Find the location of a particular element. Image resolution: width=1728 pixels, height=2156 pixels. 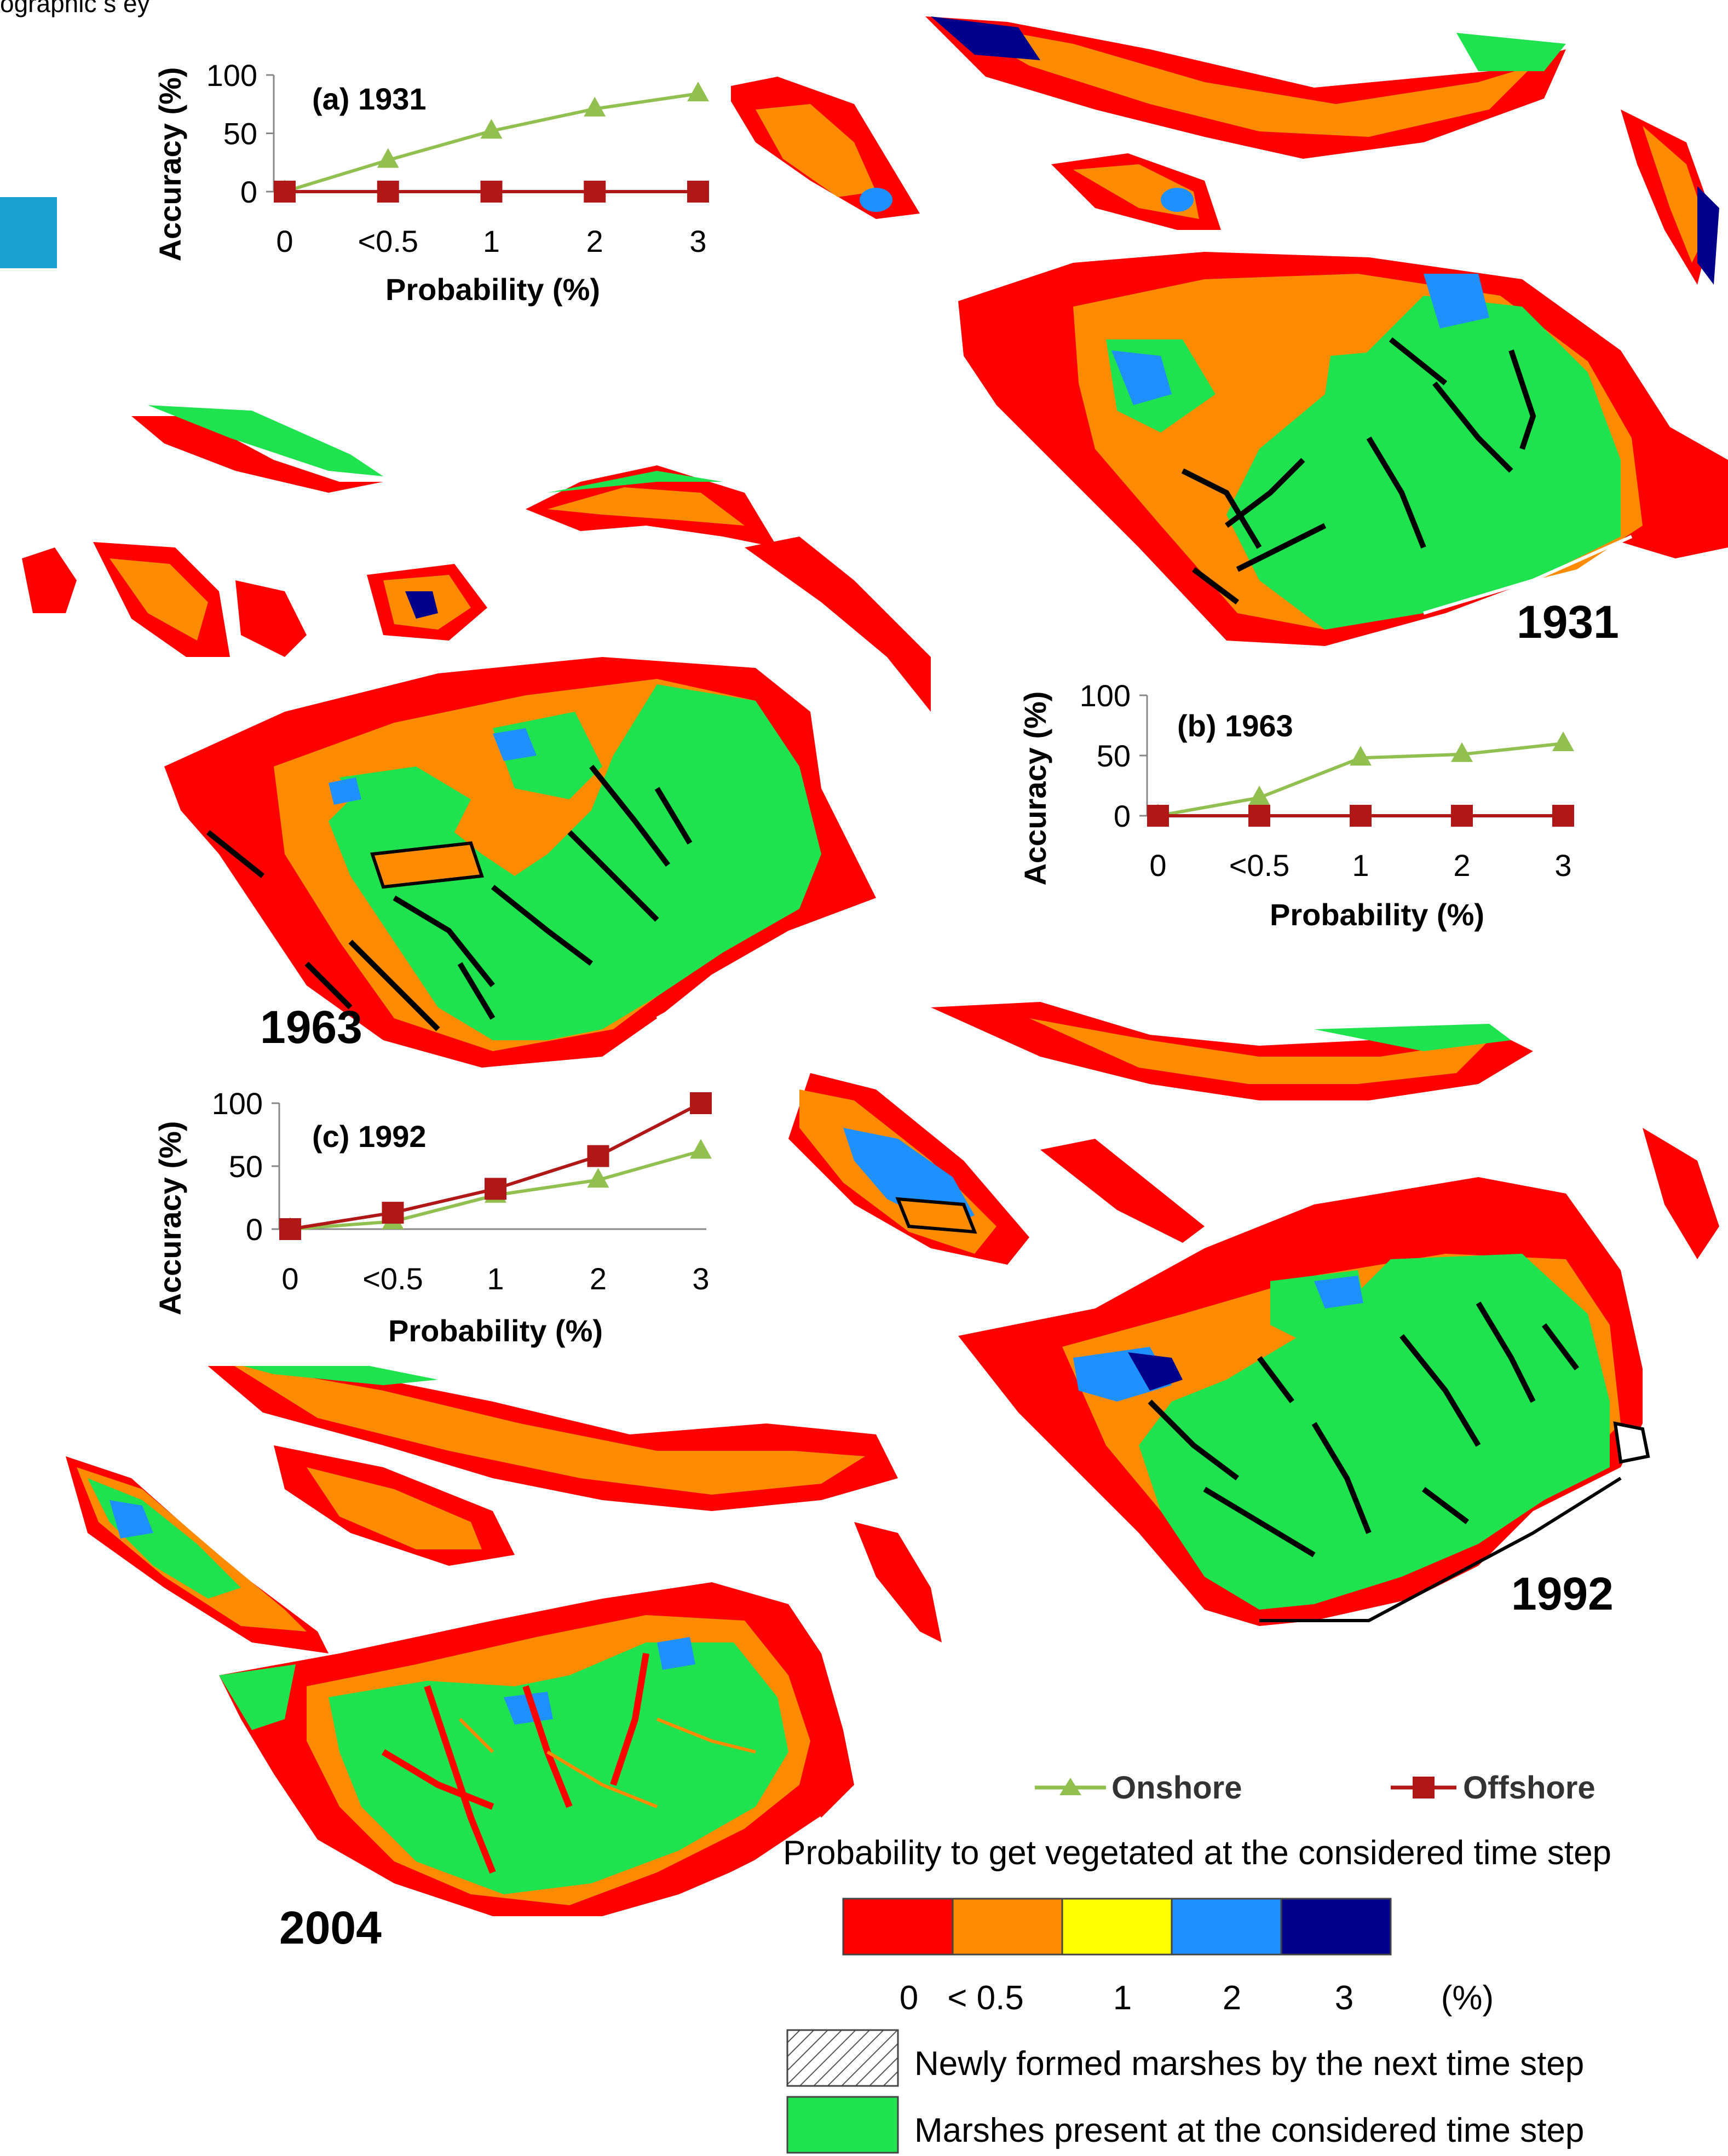

legend-onshore-label: Onshore is located at coordinates (1176, 1788).